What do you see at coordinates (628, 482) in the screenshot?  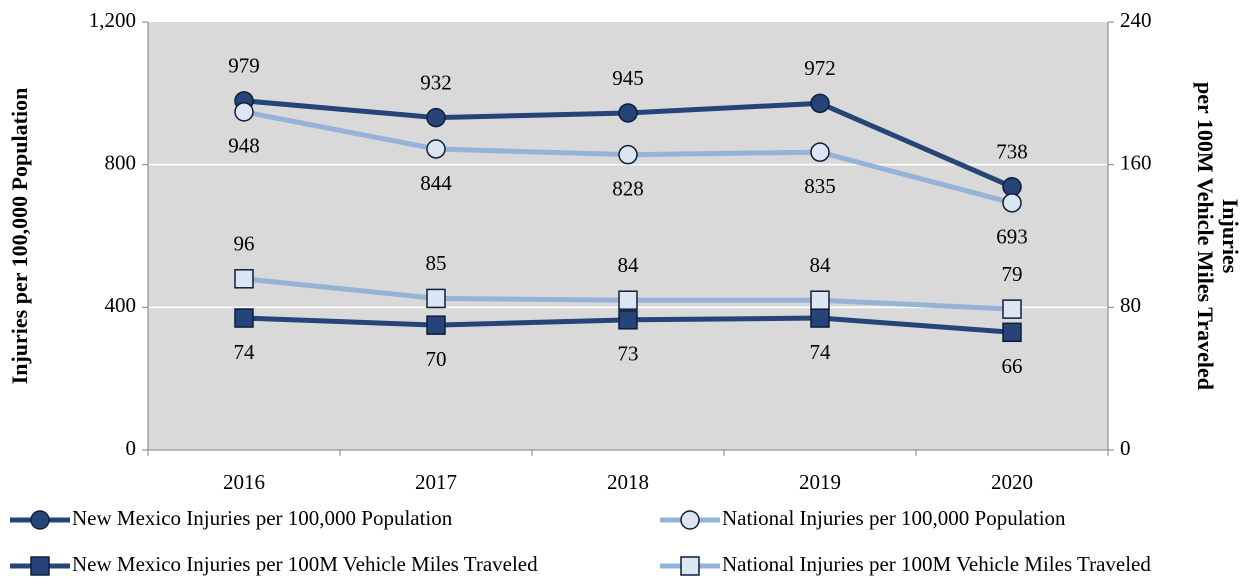 I see `x-tick-label: 2018` at bounding box center [628, 482].